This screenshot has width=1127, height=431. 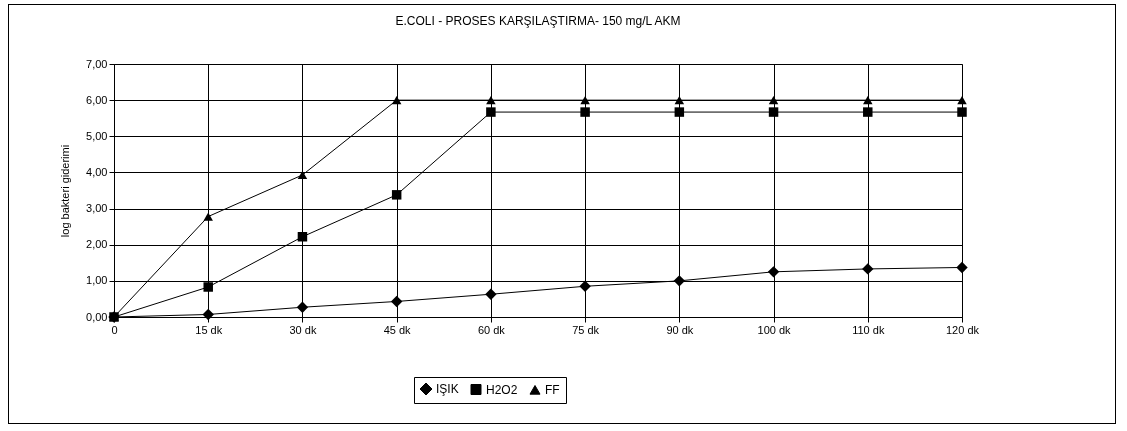 What do you see at coordinates (65, 191) in the screenshot?
I see `y-axis-title: log bakteri giderimi` at bounding box center [65, 191].